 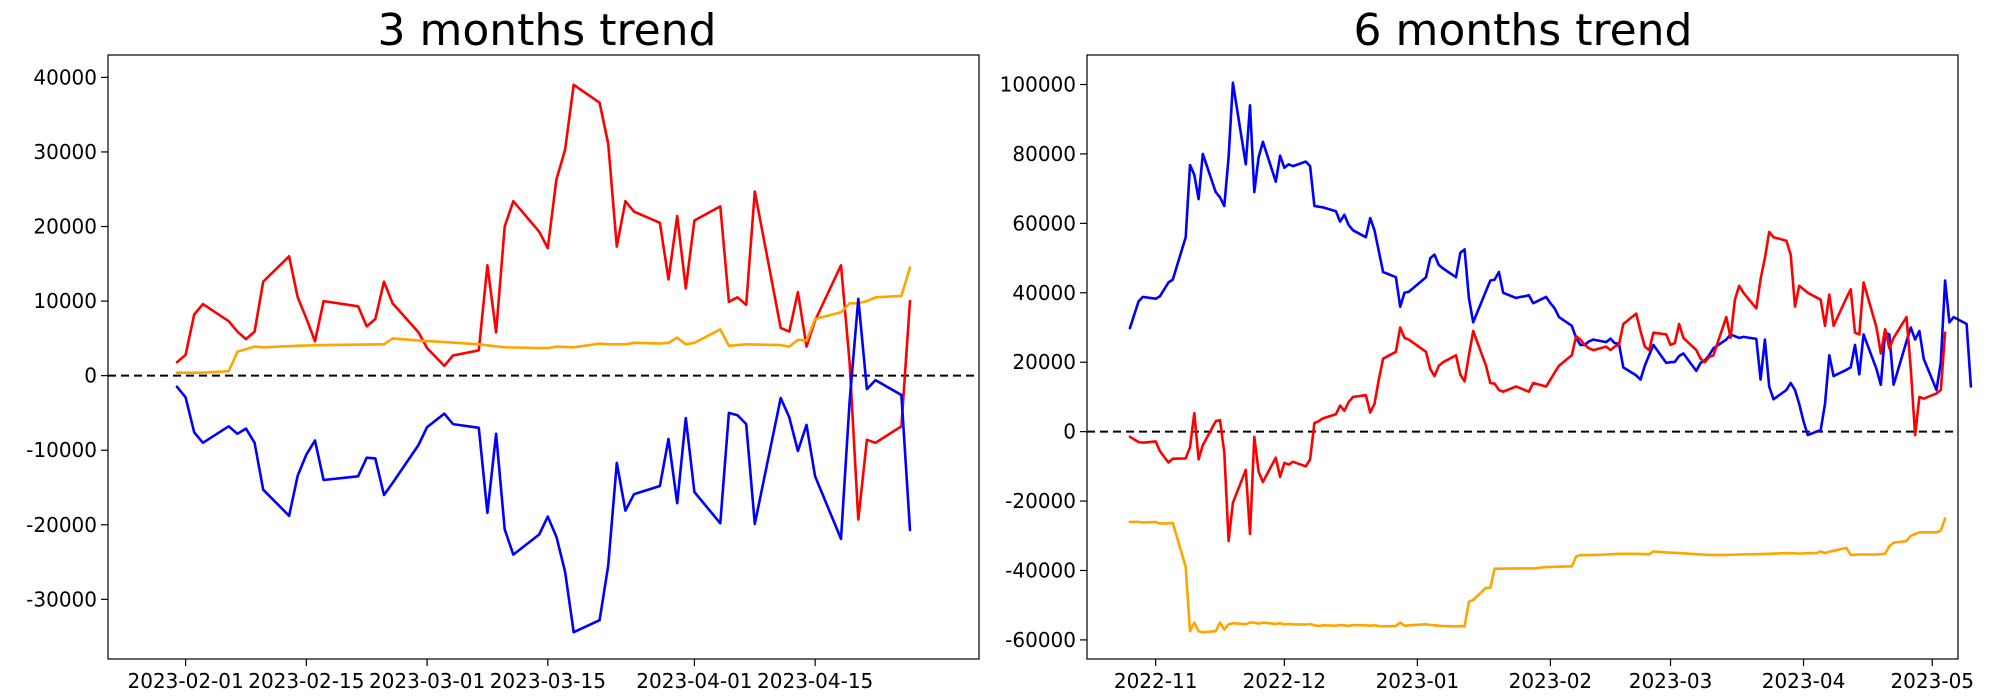 What do you see at coordinates (1044, 223) in the screenshot?
I see `y-tick-label: 60000` at bounding box center [1044, 223].